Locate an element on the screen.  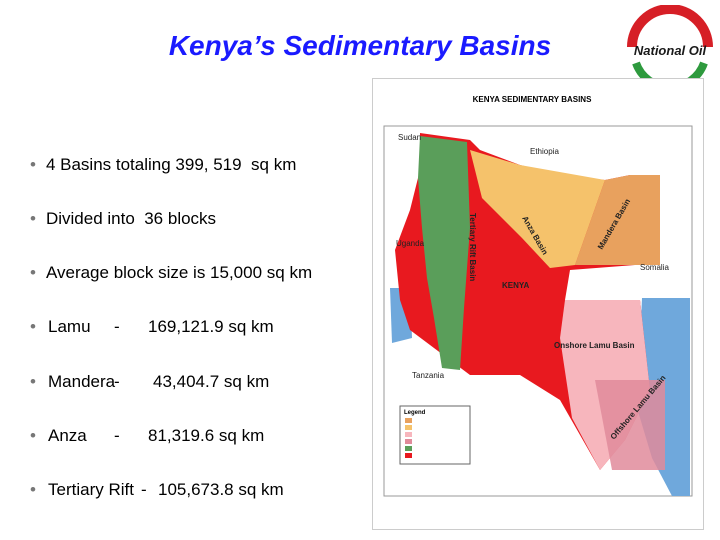
basin-area: 105,673.8 sq km is located at coordinates (221, 489).